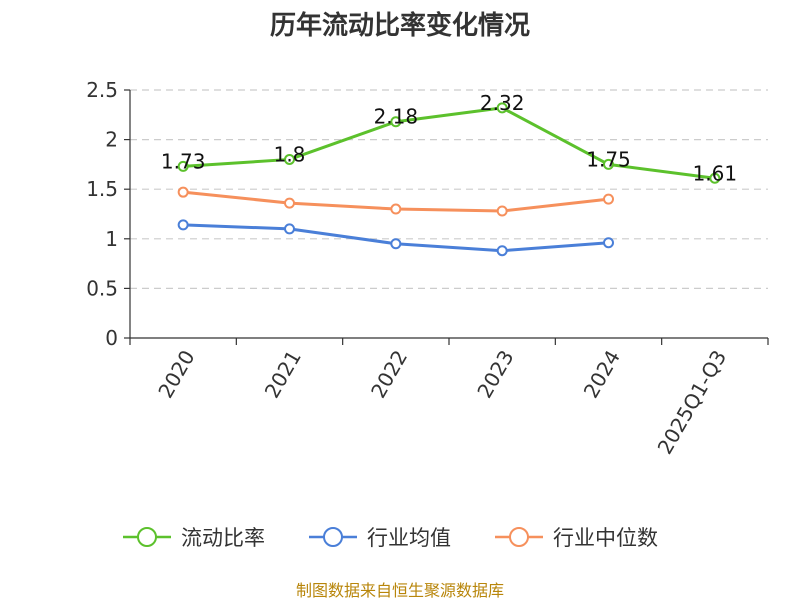 The image size is (800, 600). I want to click on y-tick-label: 2, so click(111, 140).